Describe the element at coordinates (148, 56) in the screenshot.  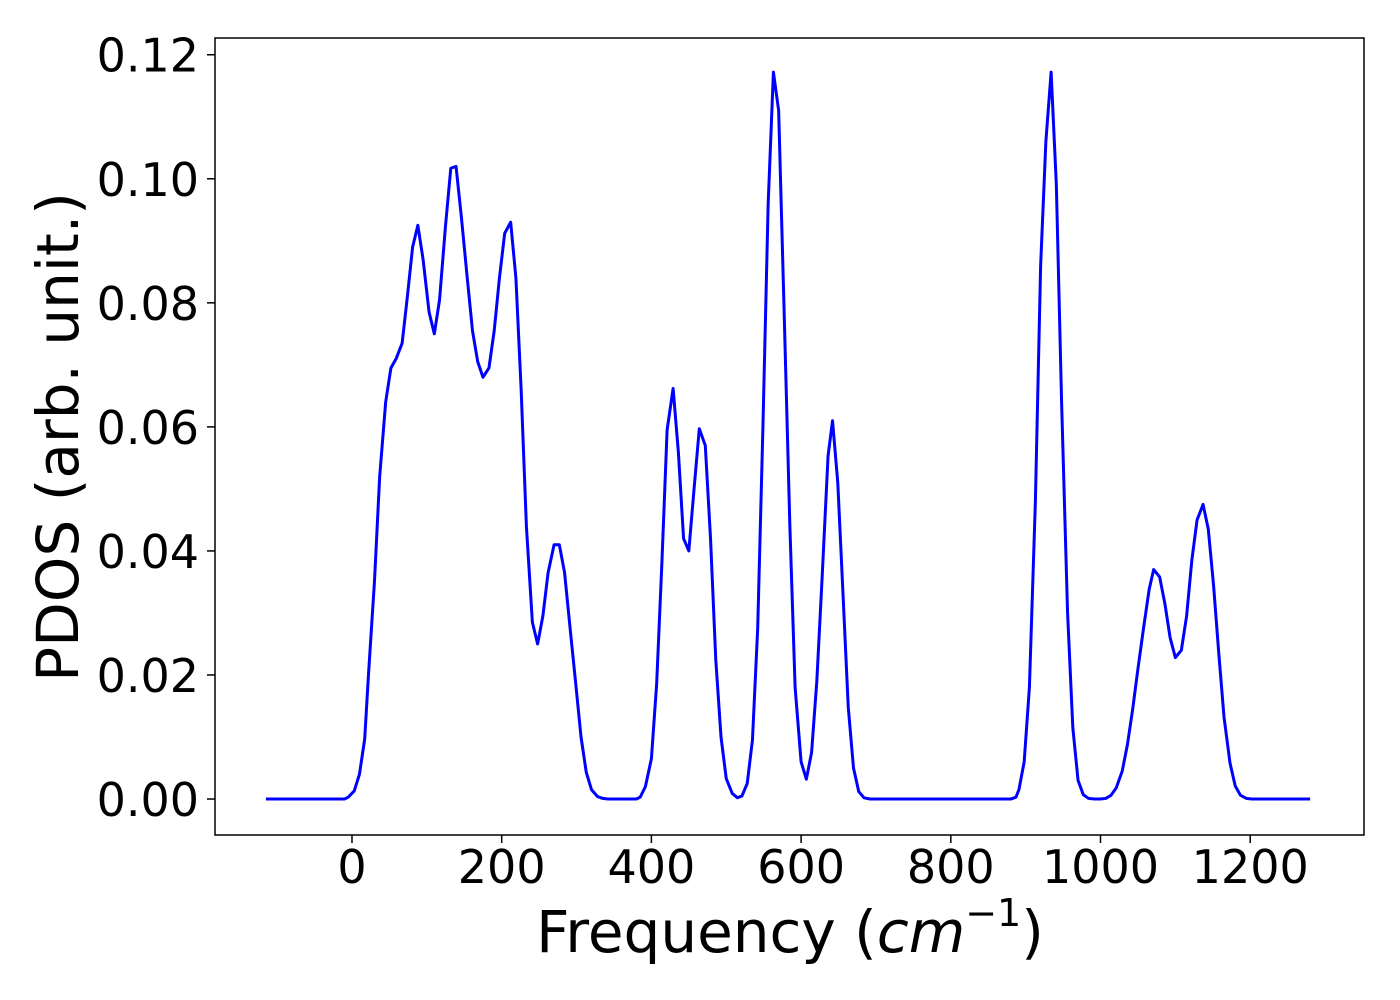
I see `y-tick-label: 0.12` at that location.